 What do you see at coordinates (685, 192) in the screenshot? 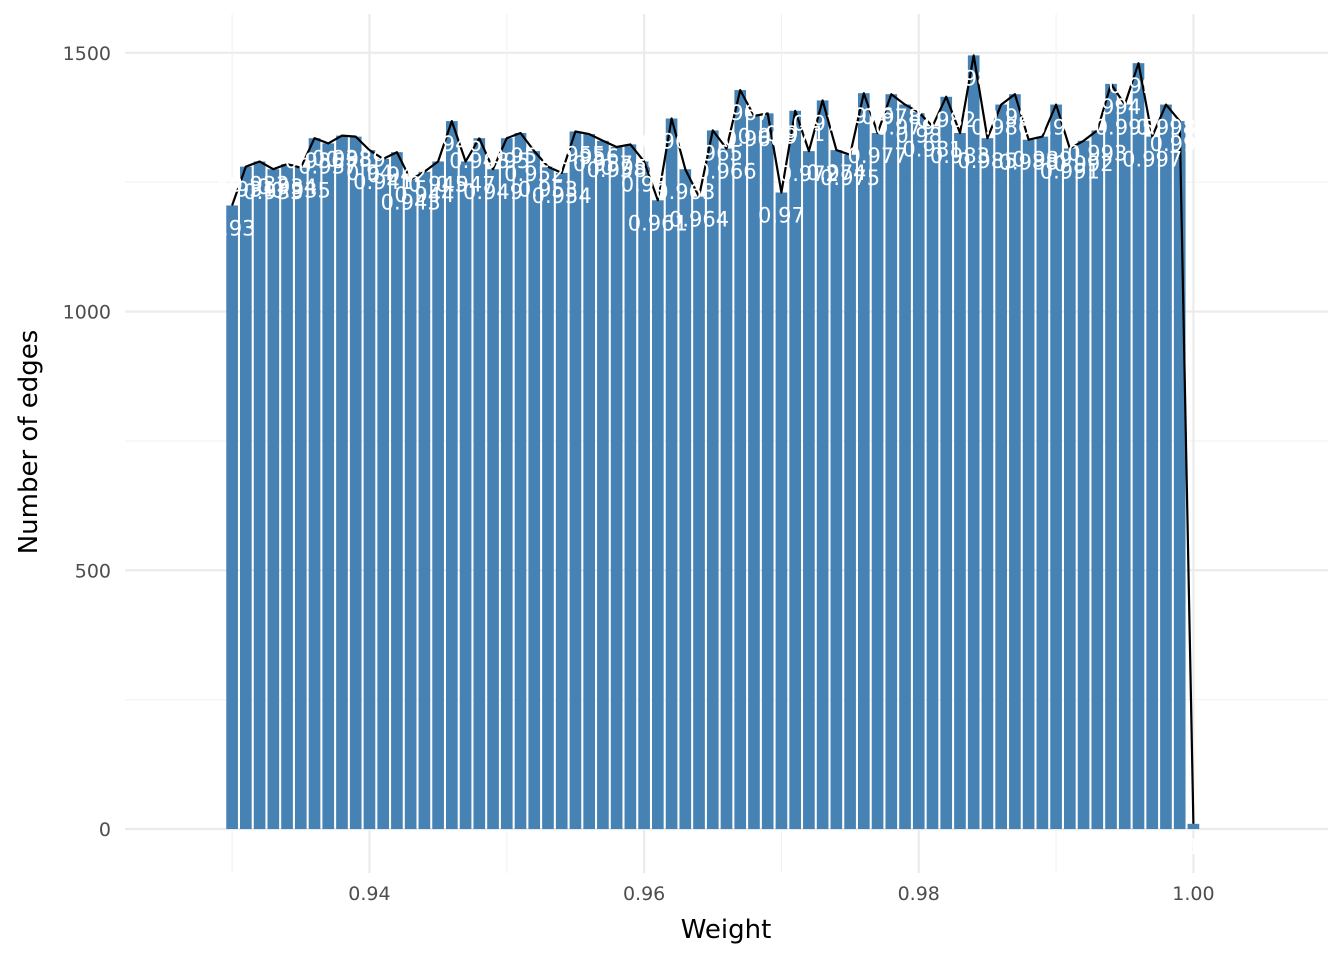
I see `bar-weight-label: 0.963` at bounding box center [685, 192].